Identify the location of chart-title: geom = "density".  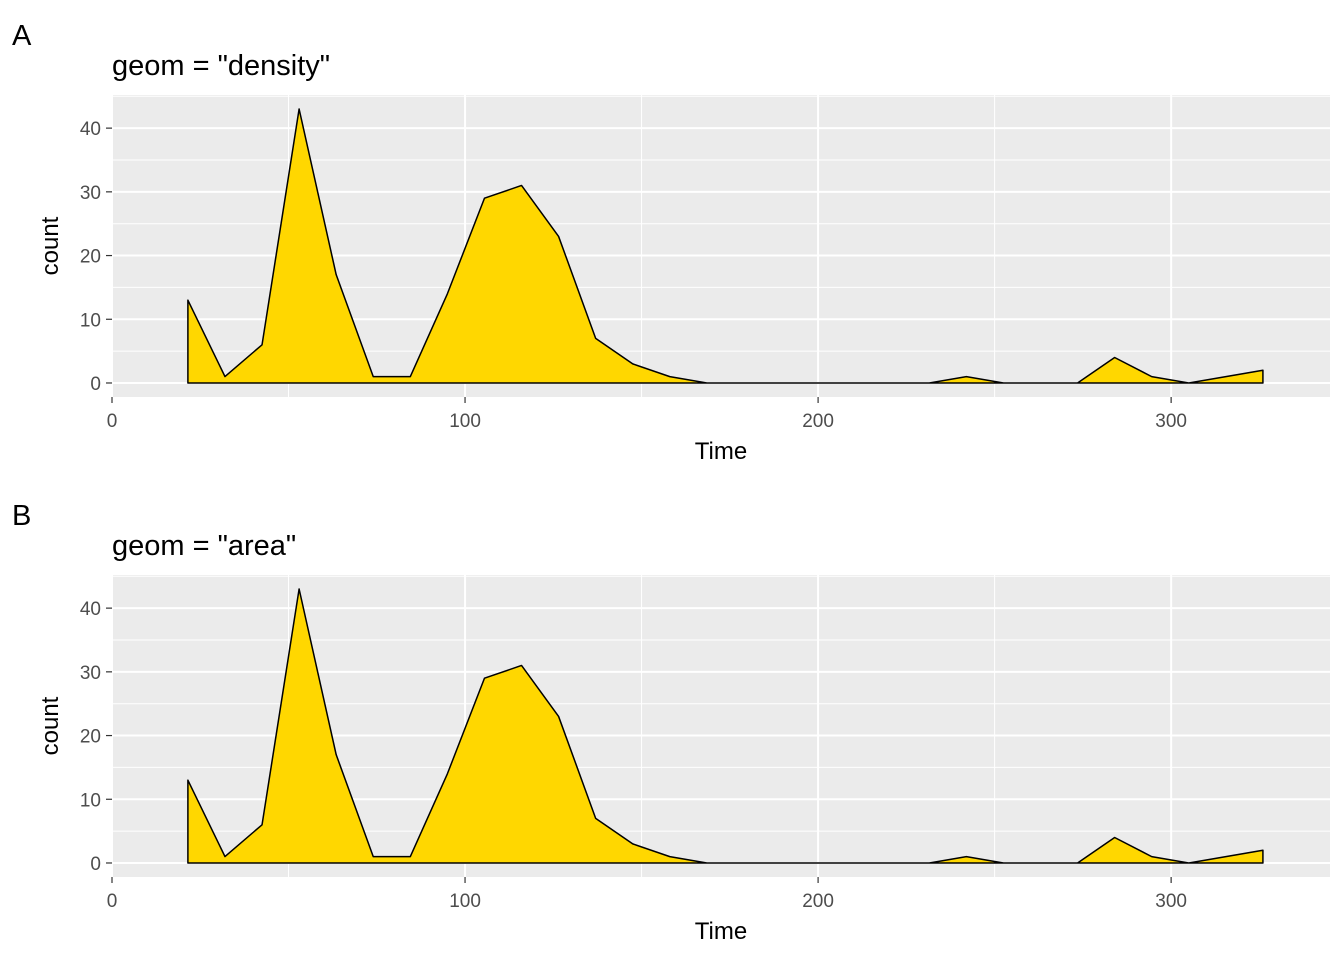
(221, 66).